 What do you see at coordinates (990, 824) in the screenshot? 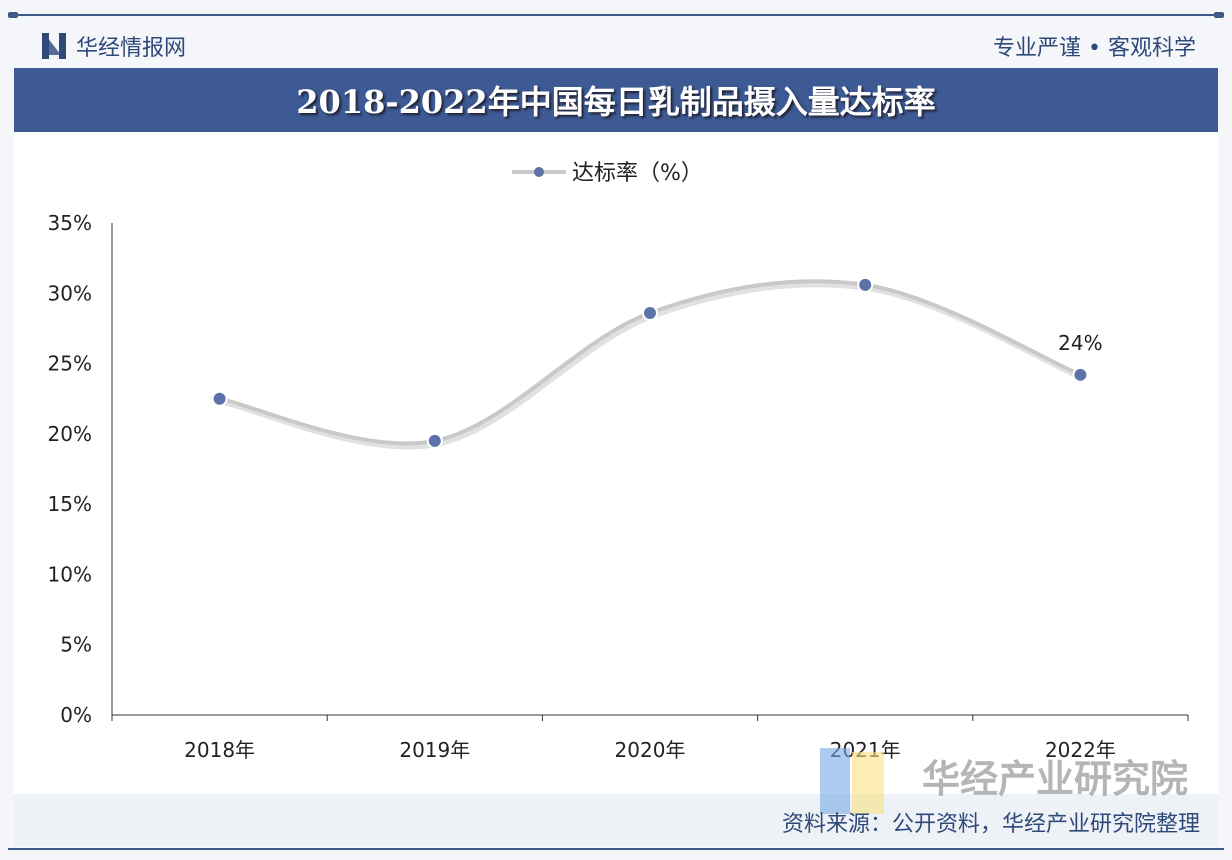
I see `source-note: 资料来源：公开资料，华经产业研究院整理` at bounding box center [990, 824].